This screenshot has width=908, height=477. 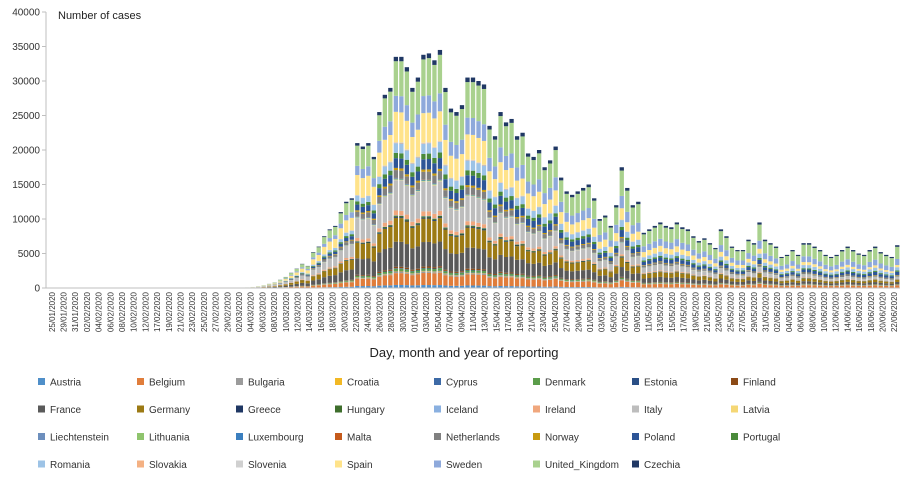 What do you see at coordinates (167, 383) in the screenshot?
I see `legend-label: Belgium` at bounding box center [167, 383].